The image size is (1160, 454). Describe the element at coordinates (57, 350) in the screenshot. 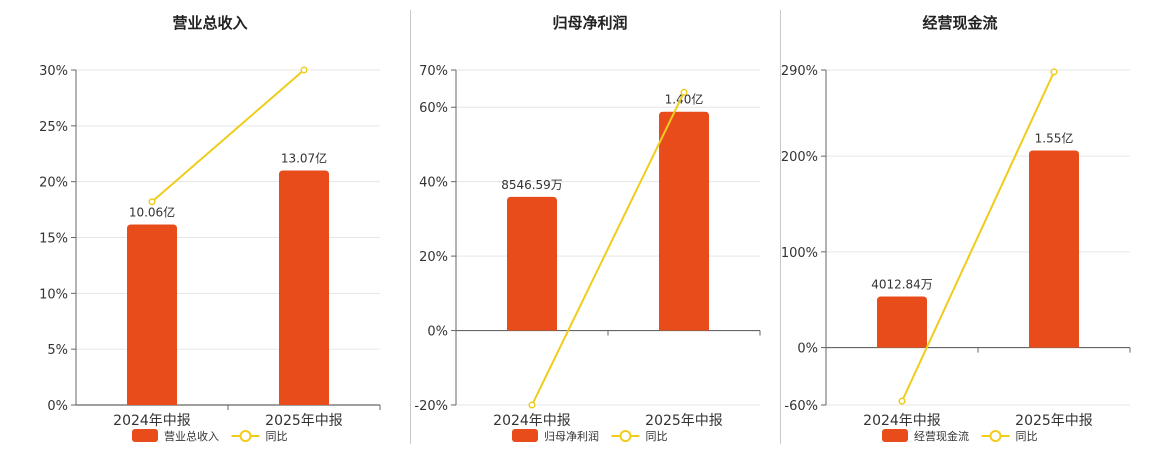

I see `y-tick-label: 5%` at that location.